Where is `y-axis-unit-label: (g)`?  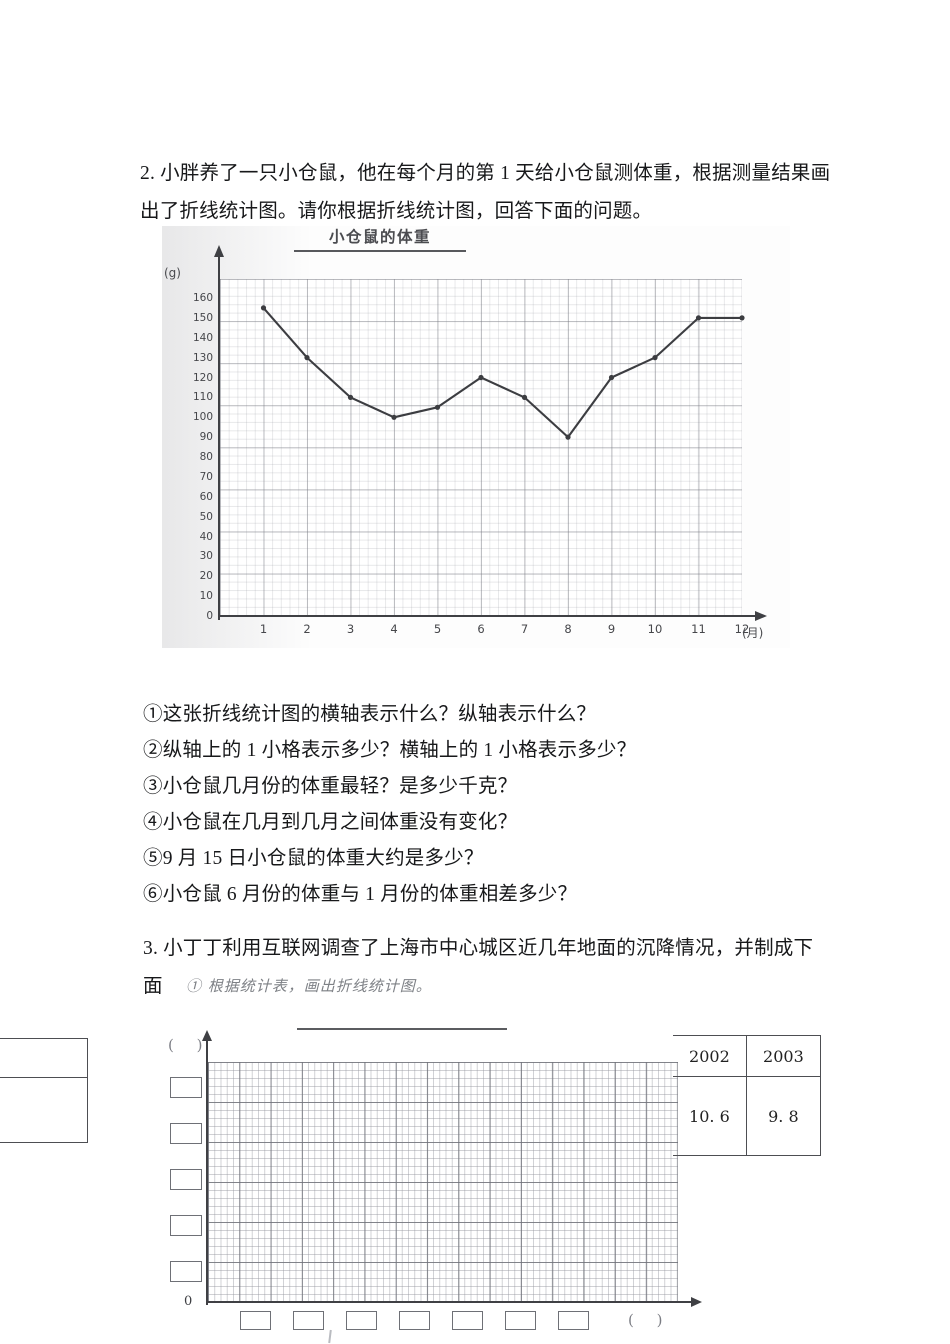 y-axis-unit-label: (g) is located at coordinates (172, 273).